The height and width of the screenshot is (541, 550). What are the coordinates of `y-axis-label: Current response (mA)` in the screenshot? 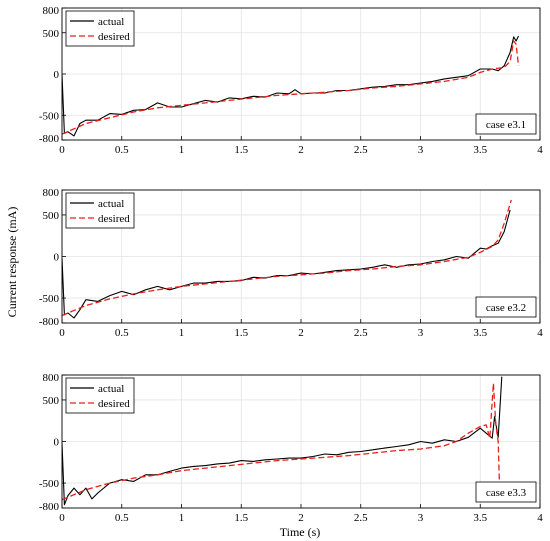 It's located at (12, 262).